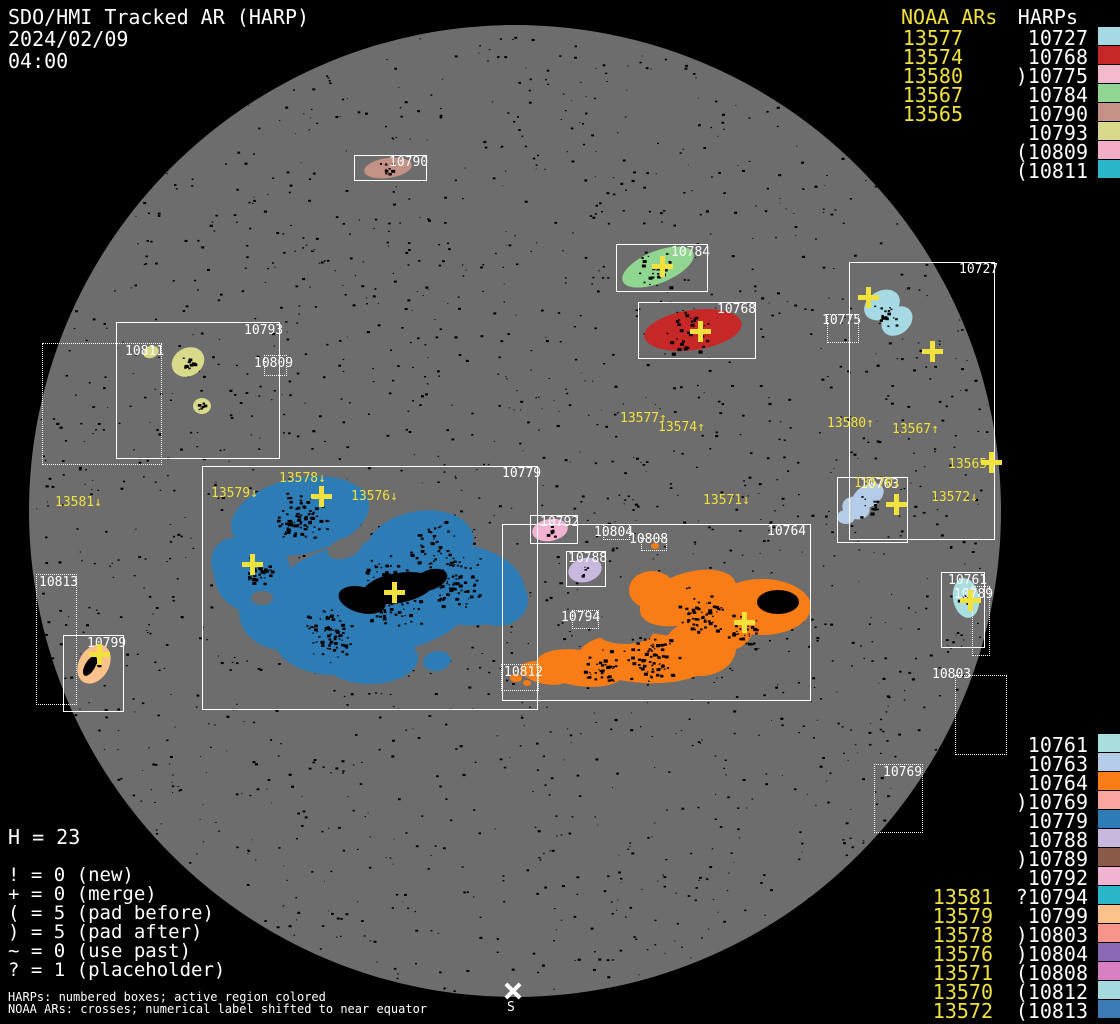  Describe the element at coordinates (1057, 764) in the screenshot. I see `harp-number: 10763` at that location.